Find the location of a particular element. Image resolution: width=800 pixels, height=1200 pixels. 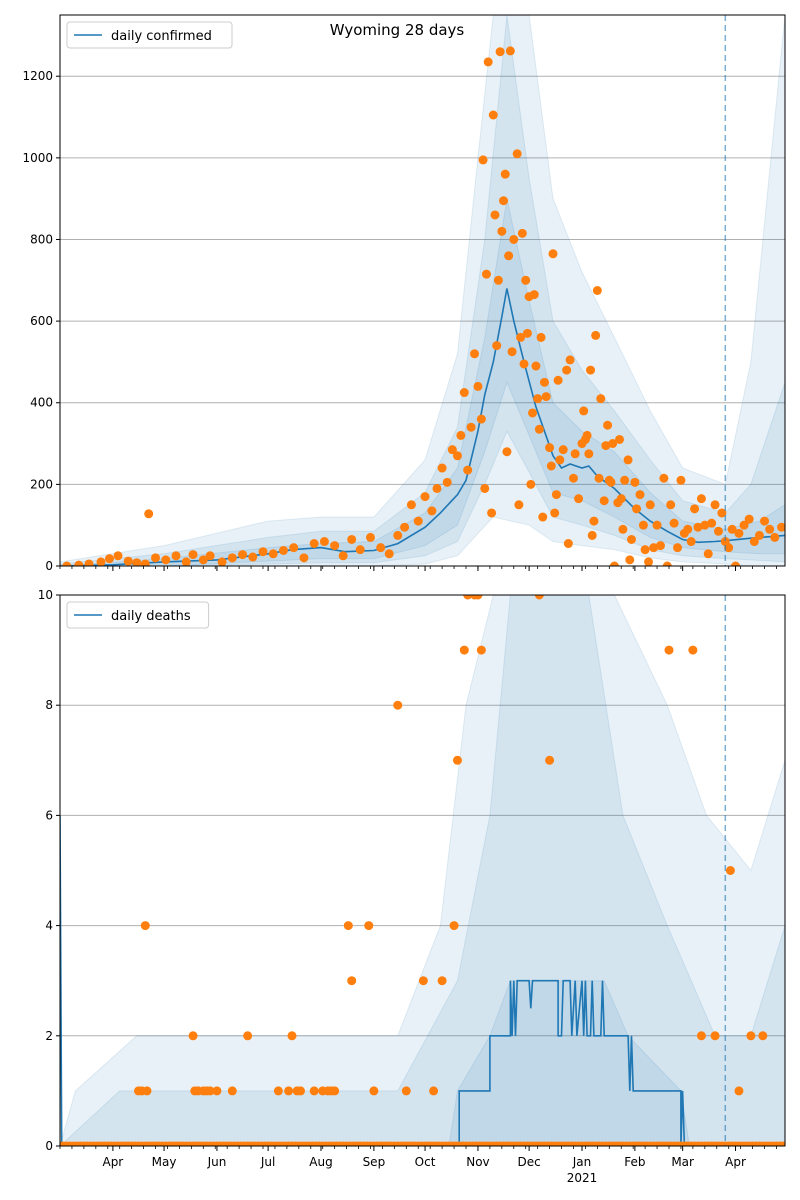

deaths-xtick-label: Feb is located at coordinates (634, 1162).